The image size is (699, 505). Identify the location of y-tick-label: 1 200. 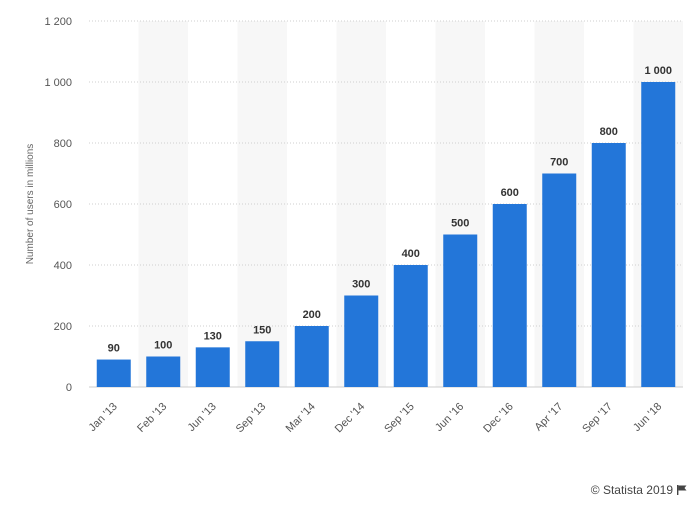
(58, 22).